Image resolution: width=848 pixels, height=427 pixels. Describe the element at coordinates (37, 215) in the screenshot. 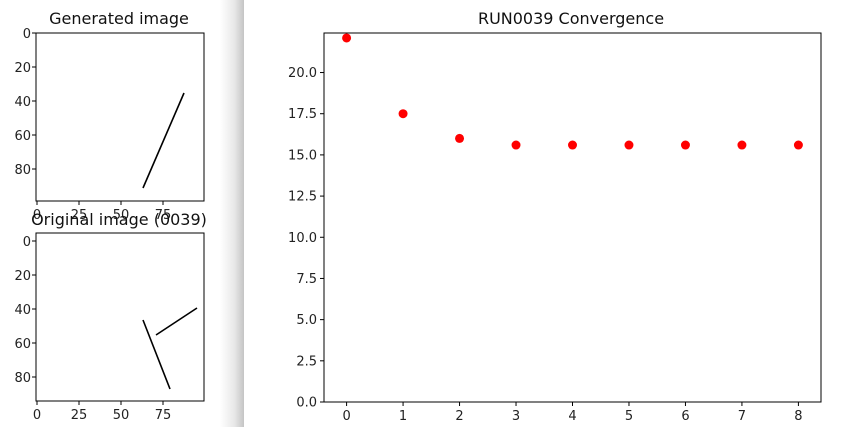

I see `generated-x-tick: 0` at that location.